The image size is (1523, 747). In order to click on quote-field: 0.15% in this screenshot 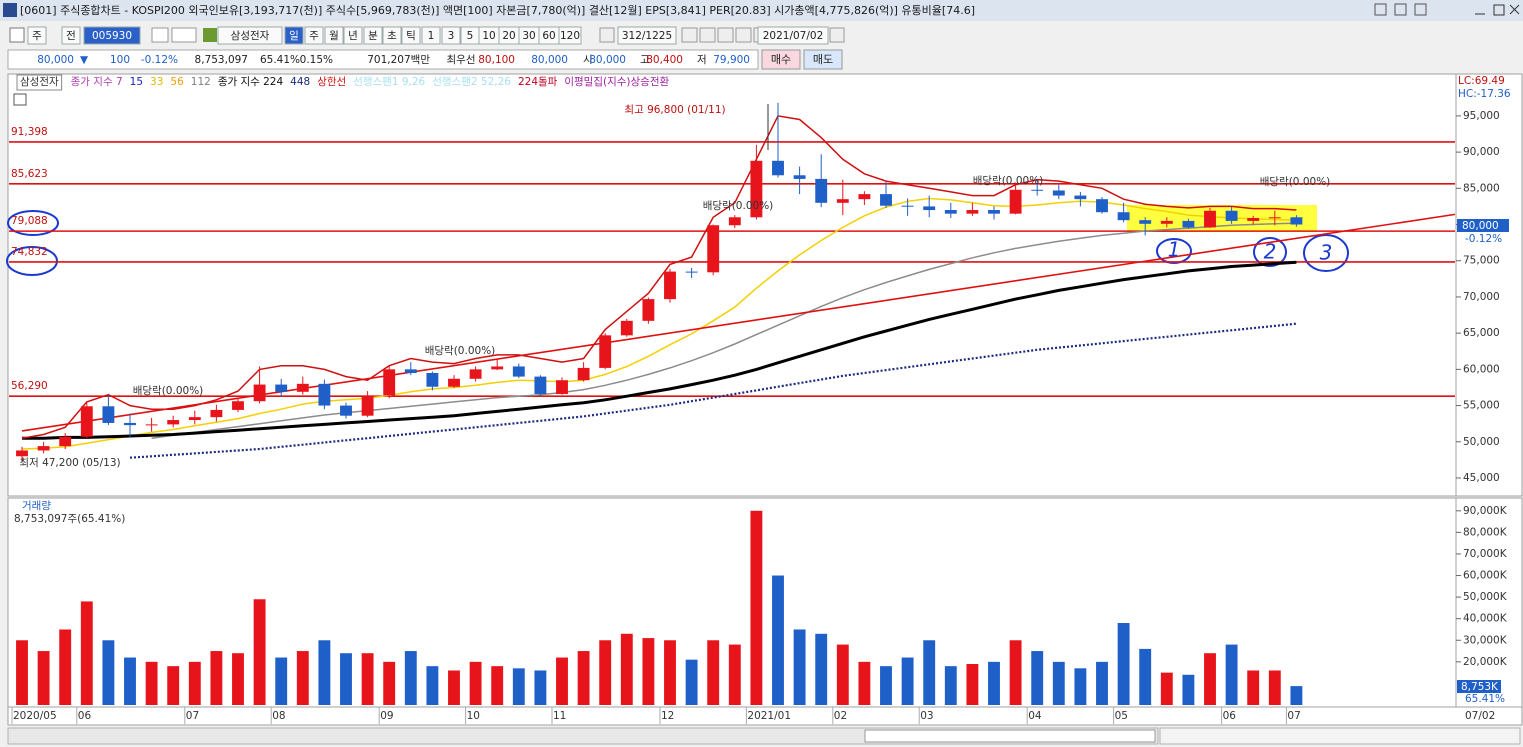, I will do `click(316, 60)`.